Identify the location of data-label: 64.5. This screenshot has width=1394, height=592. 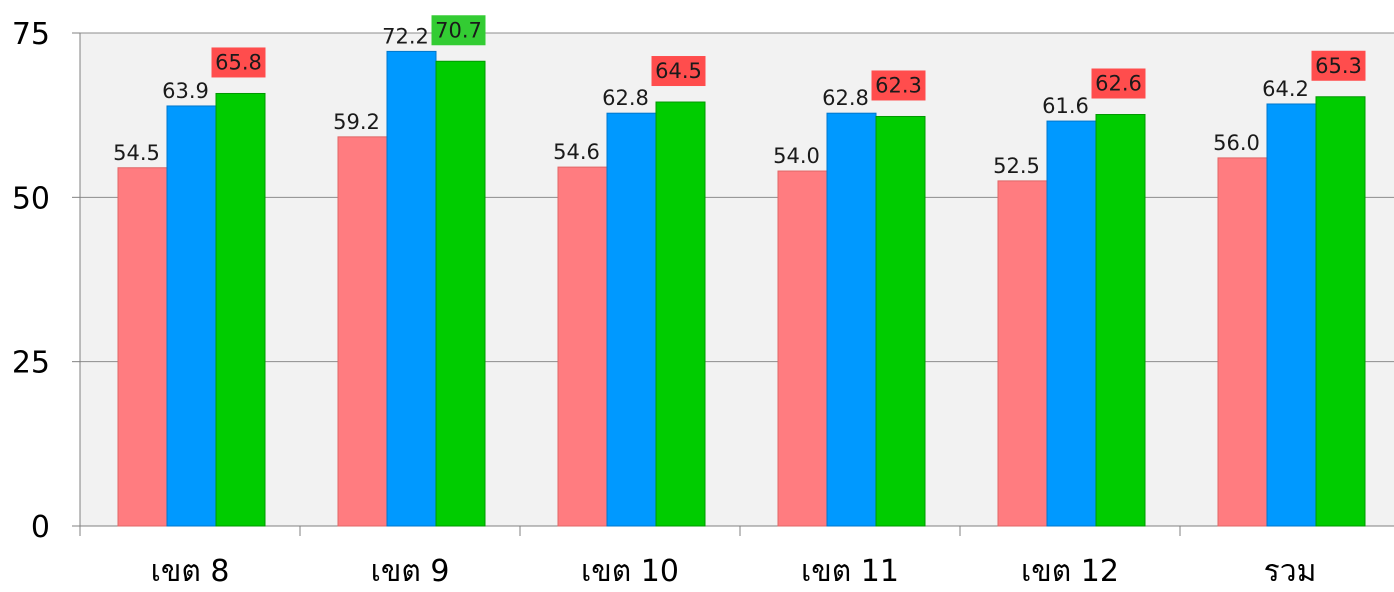
(678, 71).